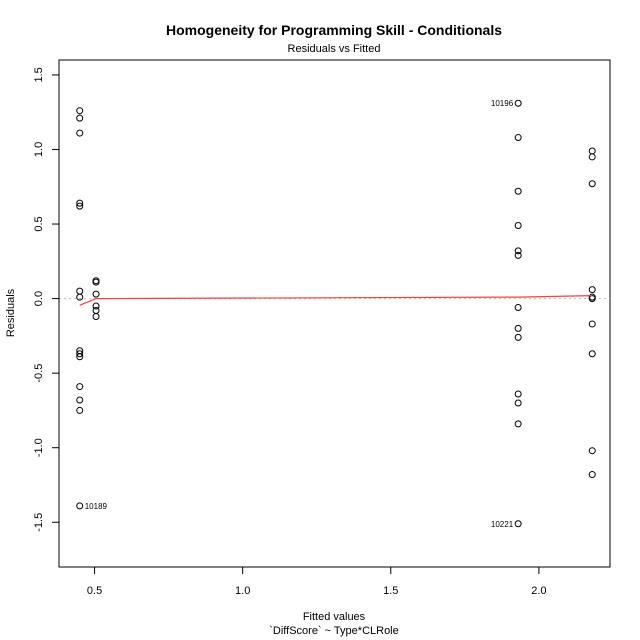  Describe the element at coordinates (502, 524) in the screenshot. I see `point-label: 10221` at that location.